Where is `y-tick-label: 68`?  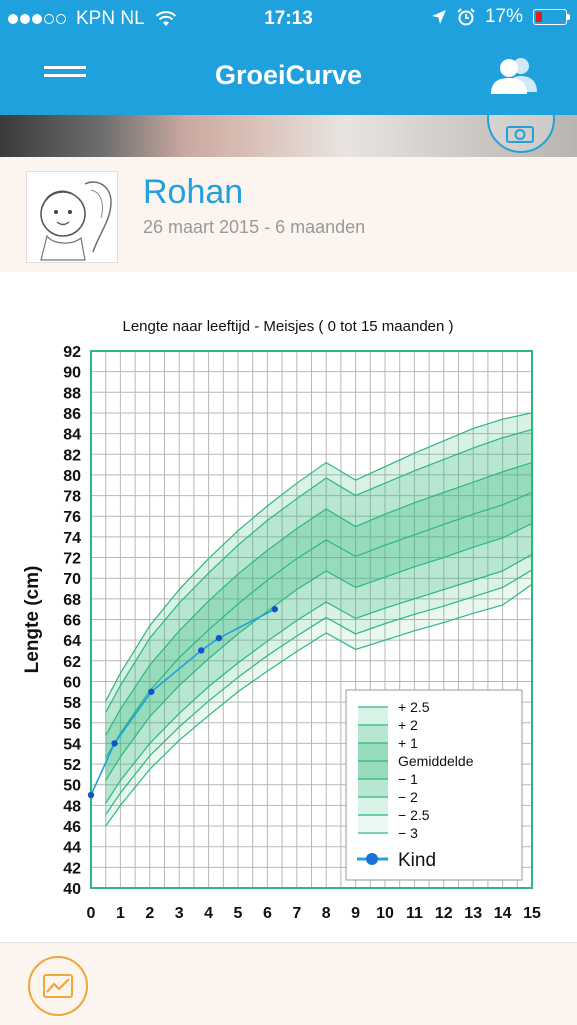
y-tick-label: 68 is located at coordinates (72, 600).